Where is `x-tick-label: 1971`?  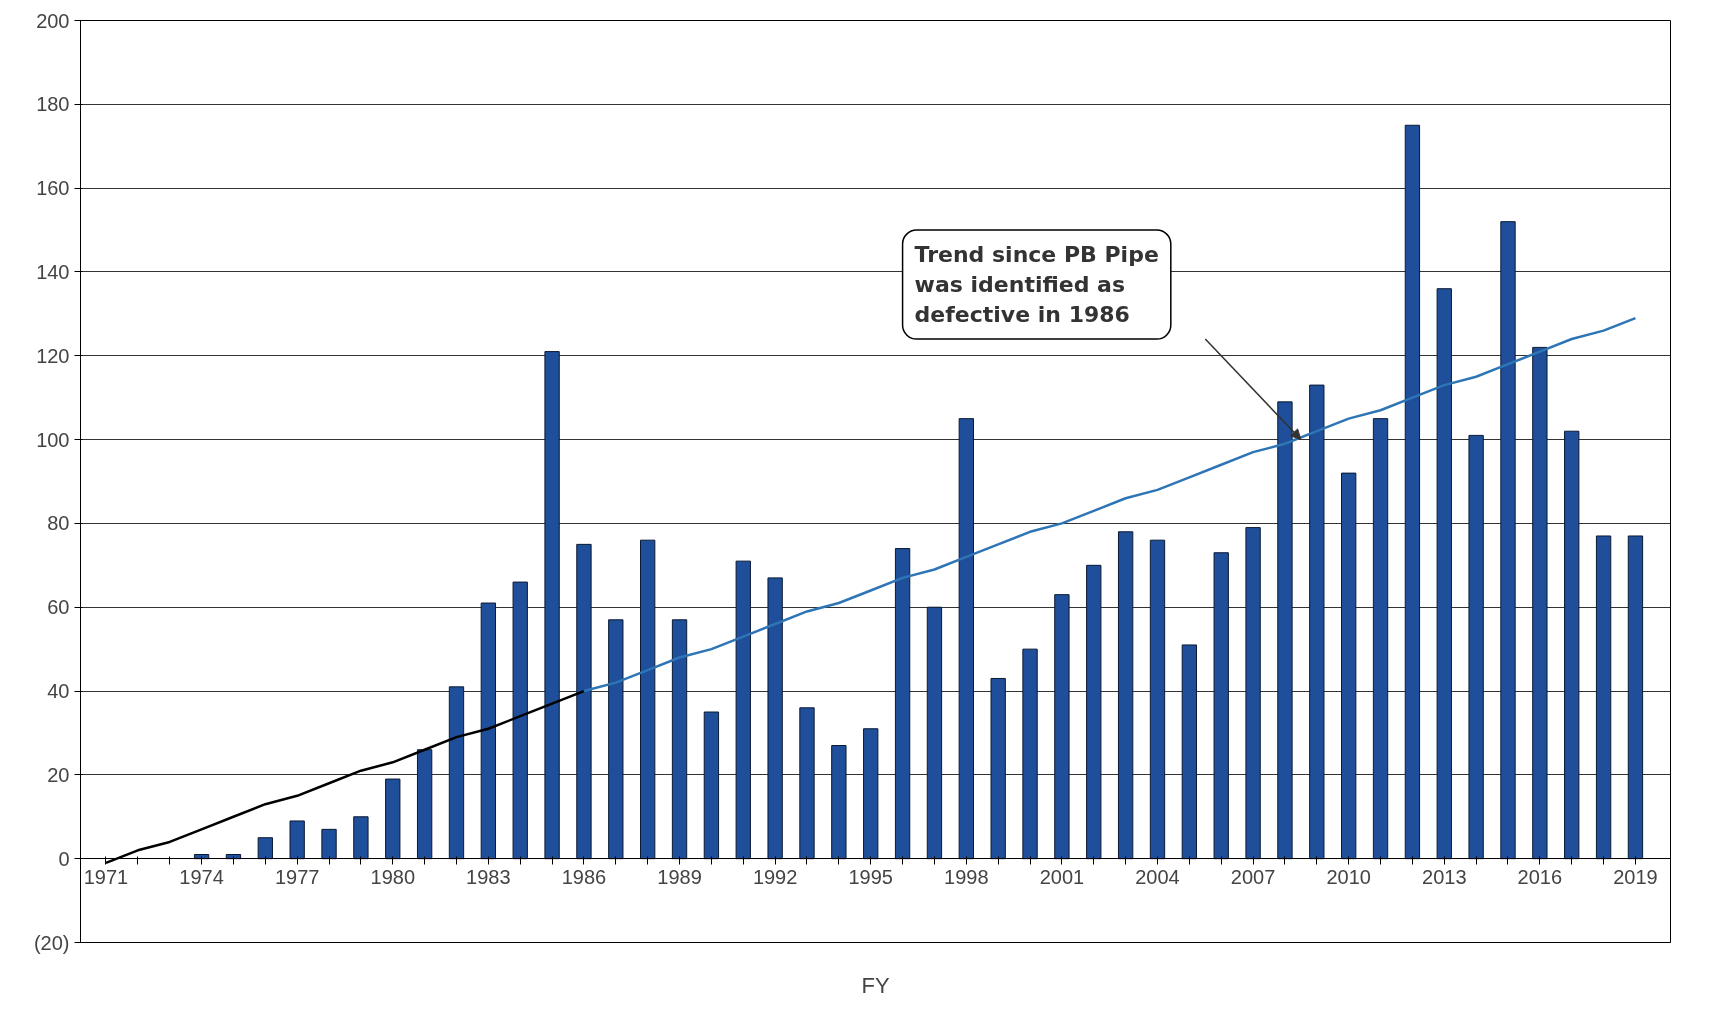 x-tick-label: 1971 is located at coordinates (106, 876).